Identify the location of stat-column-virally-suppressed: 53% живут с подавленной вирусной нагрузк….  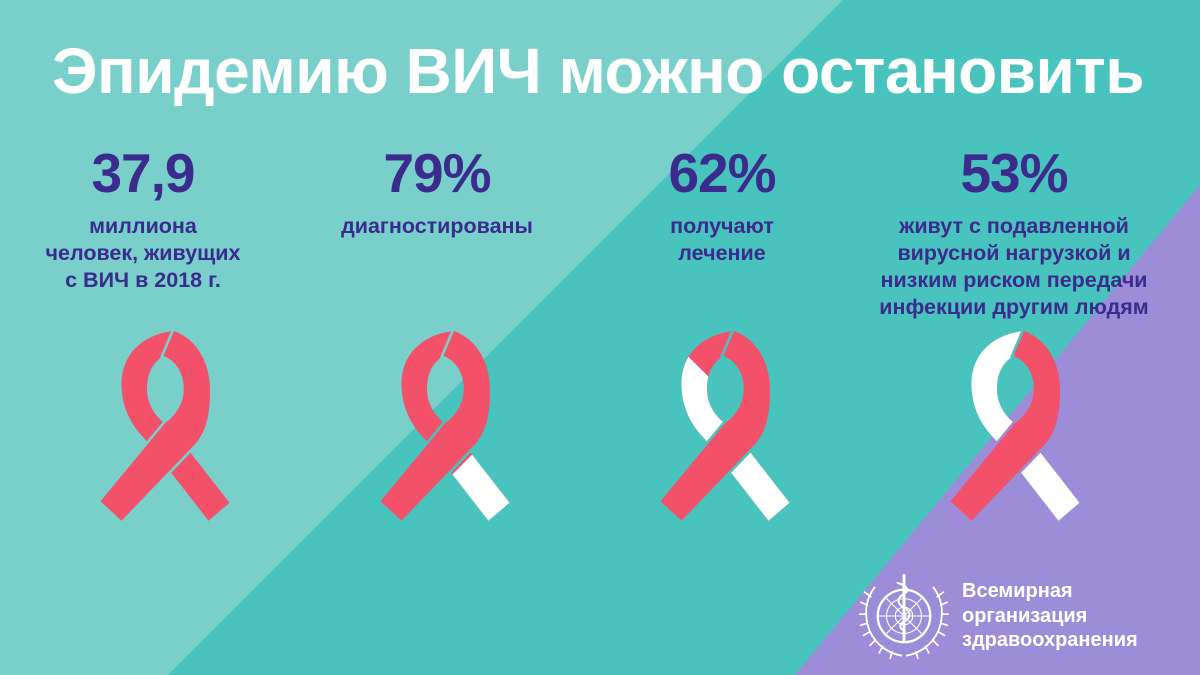
(1014, 233).